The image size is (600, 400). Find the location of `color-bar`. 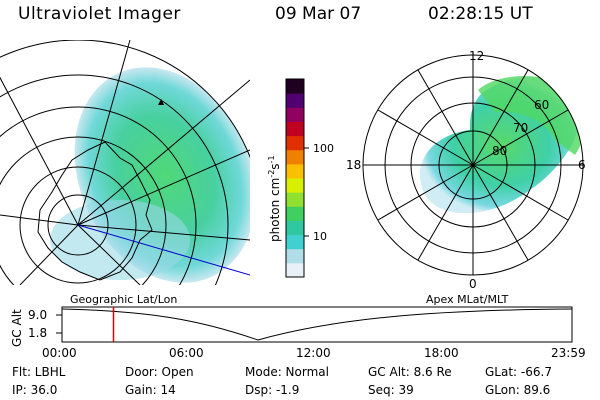

color-bar is located at coordinates (295, 178).